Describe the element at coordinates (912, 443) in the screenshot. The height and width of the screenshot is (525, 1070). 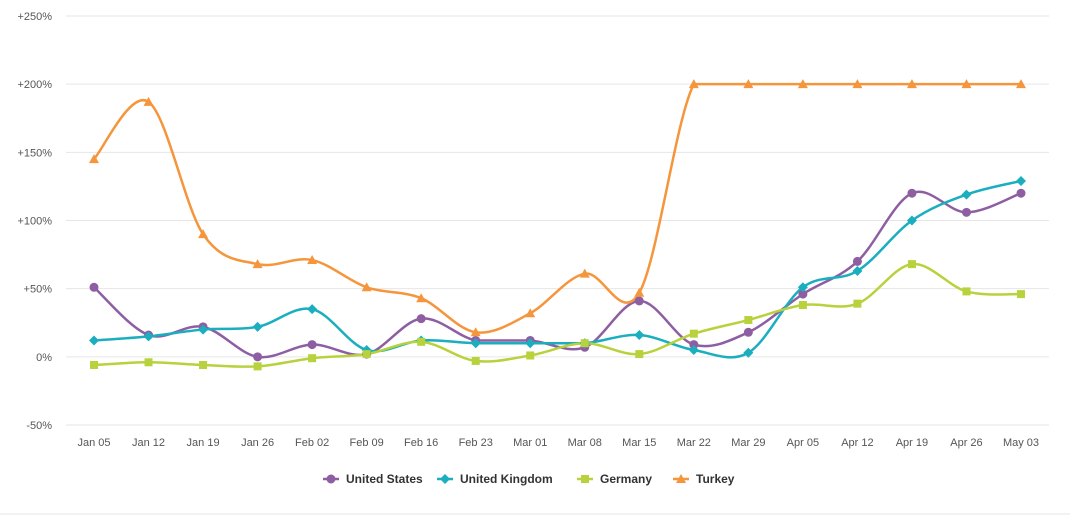
I see `x-tick-label: Apr 19` at that location.